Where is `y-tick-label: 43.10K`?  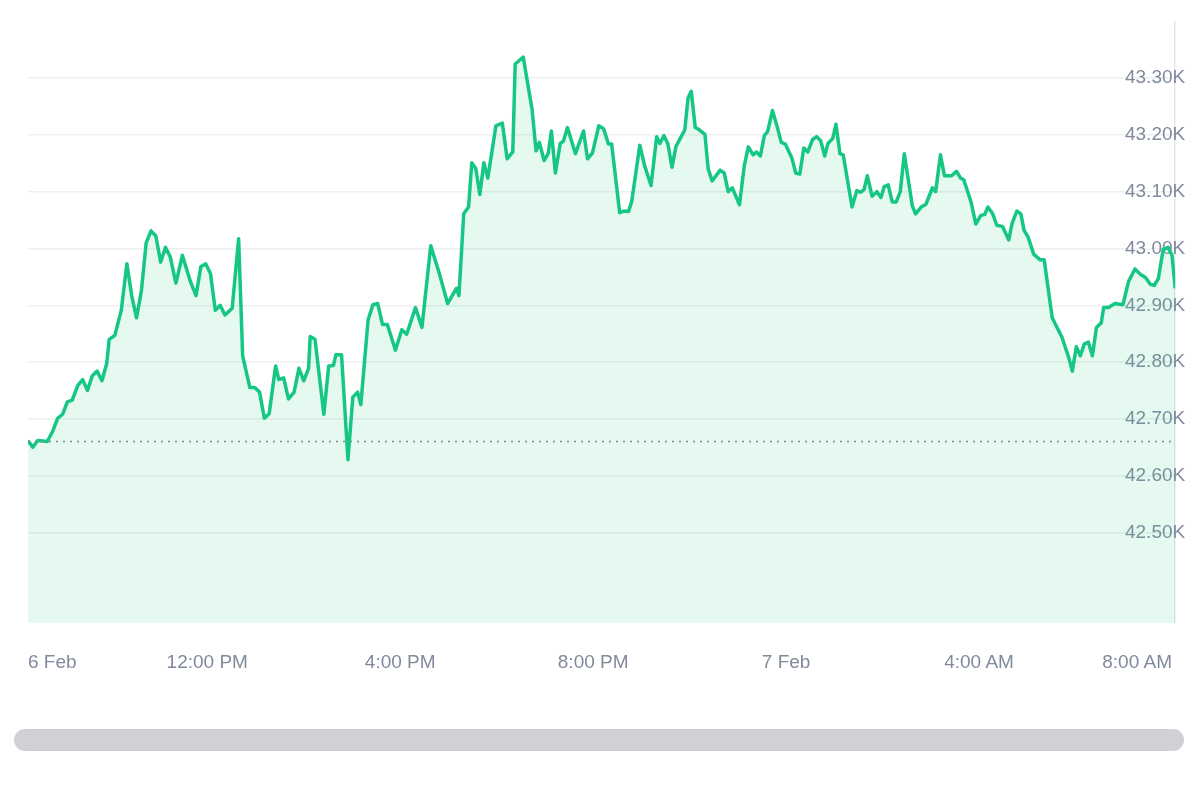 y-tick-label: 43.10K is located at coordinates (1155, 190).